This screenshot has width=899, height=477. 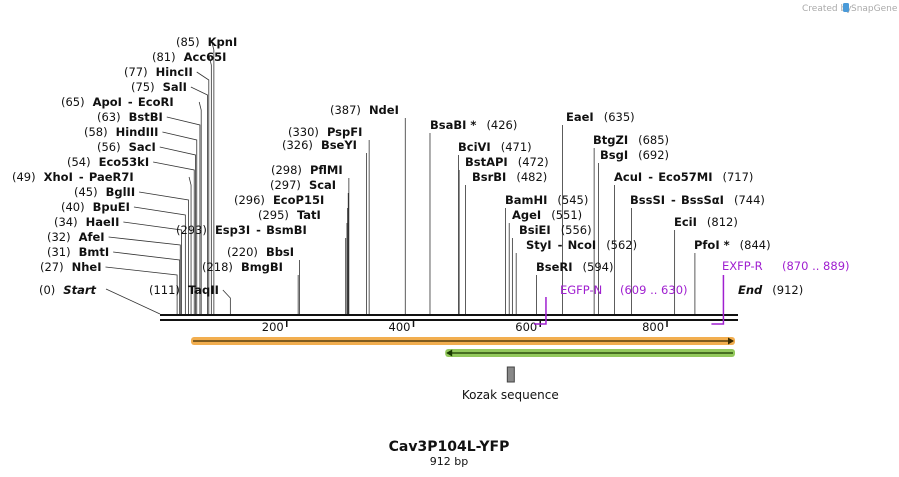 What do you see at coordinates (174, 72) in the screenshot?
I see `site-name: HincII` at bounding box center [174, 72].